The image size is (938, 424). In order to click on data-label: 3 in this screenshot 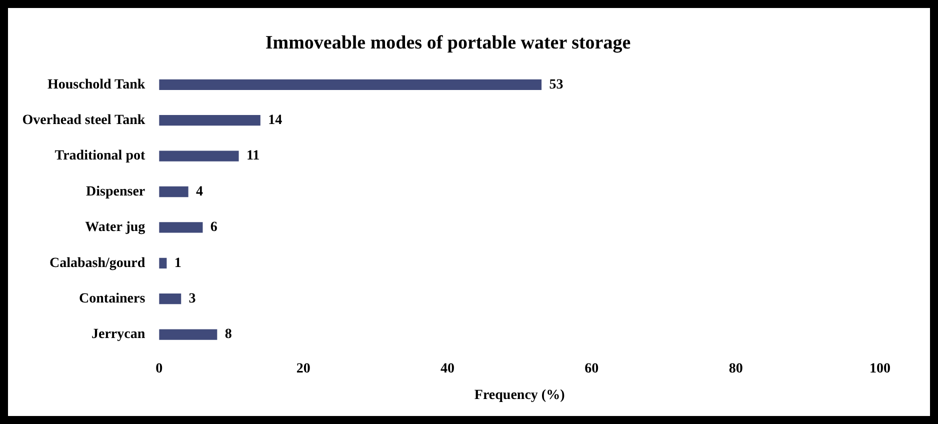, I will do `click(192, 298)`.